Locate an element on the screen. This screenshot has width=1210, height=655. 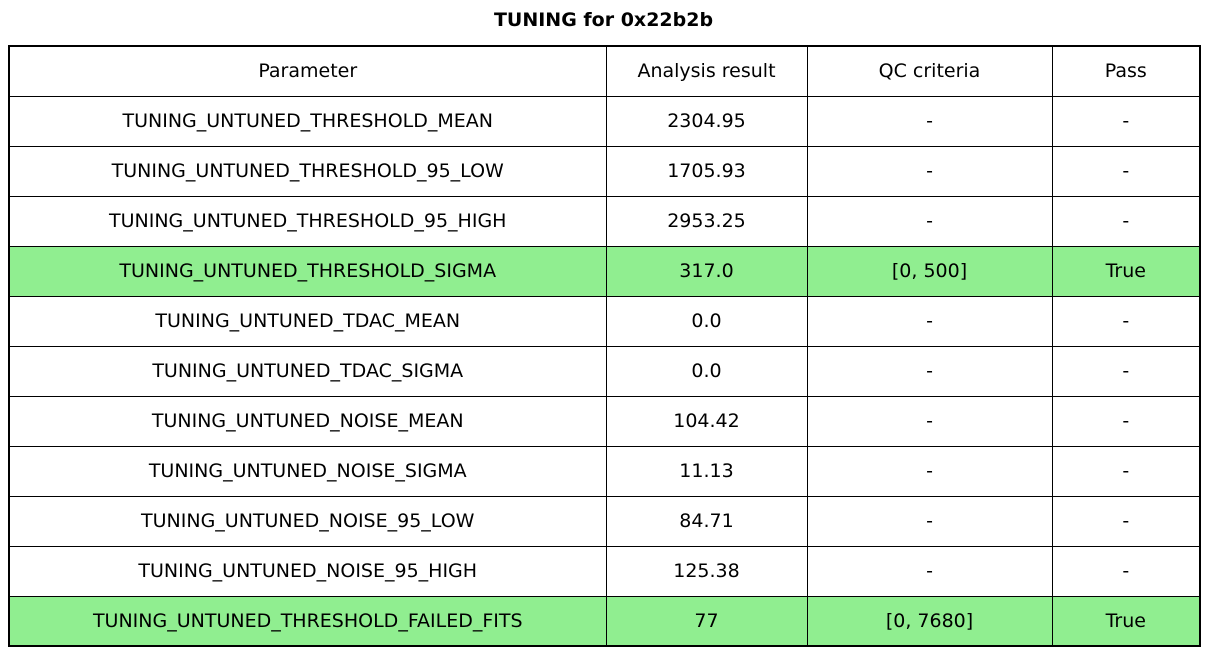
figure-title: TUNING for 0x22b2b is located at coordinates (603, 20).